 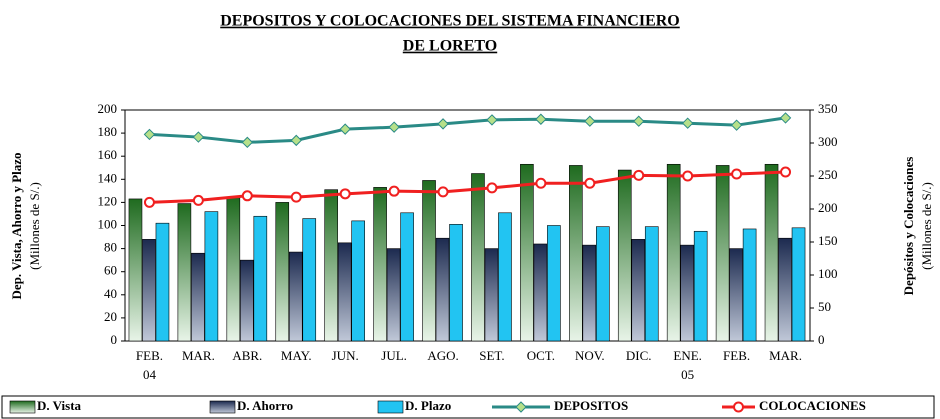 What do you see at coordinates (108, 108) in the screenshot?
I see `y-tick-label: 200` at bounding box center [108, 108].